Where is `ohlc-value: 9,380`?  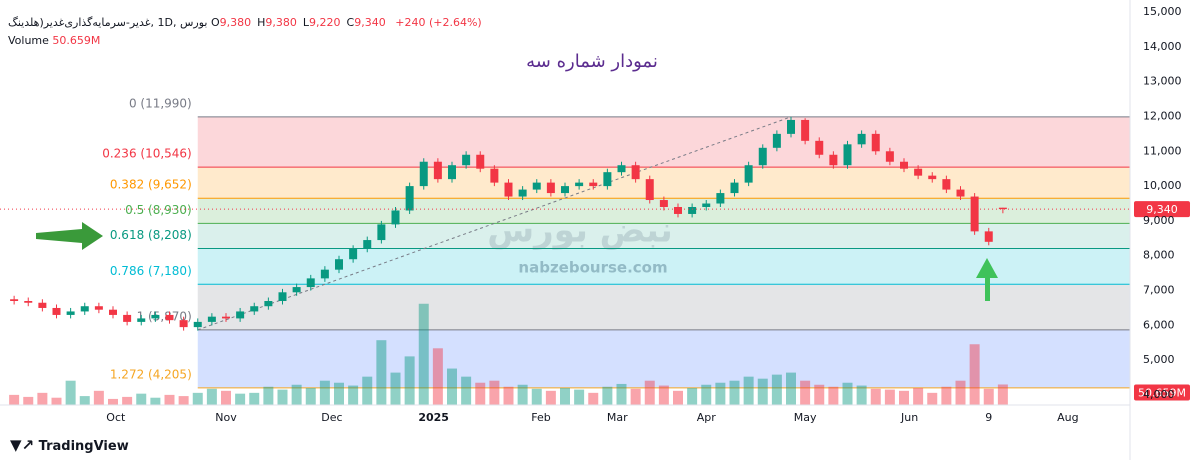
ohlc-value: 9,380 is located at coordinates (281, 22).